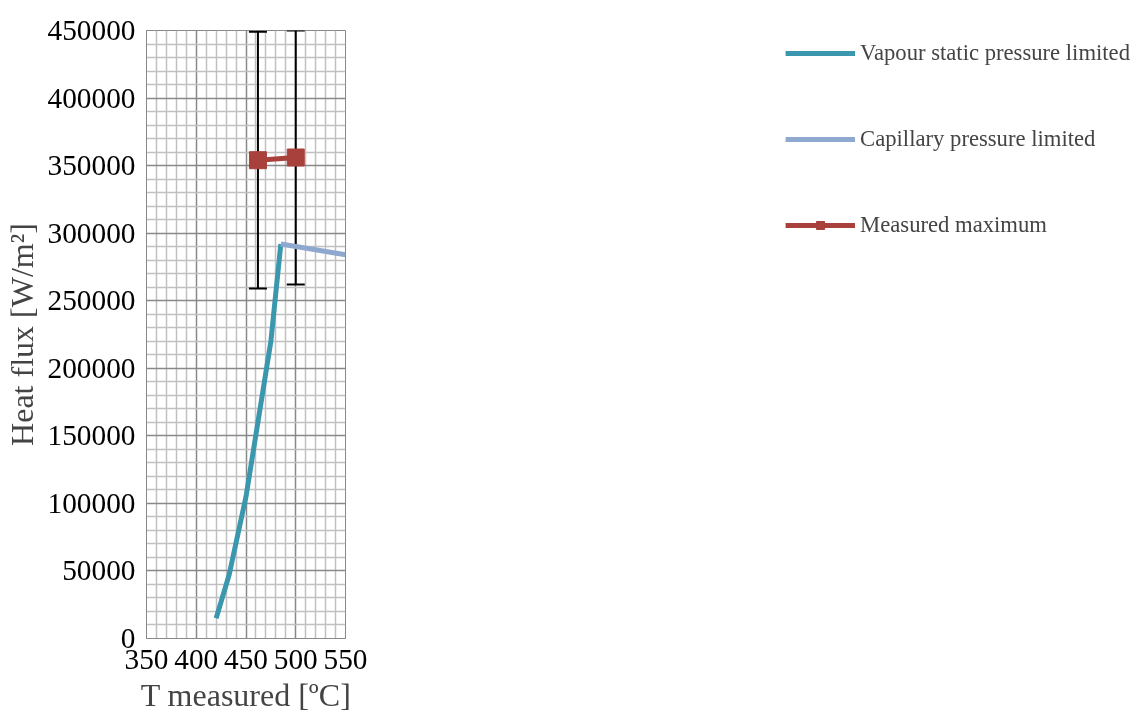 This screenshot has width=1146, height=723. What do you see at coordinates (91, 435) in the screenshot?
I see `y-tick-label: 150000` at bounding box center [91, 435].